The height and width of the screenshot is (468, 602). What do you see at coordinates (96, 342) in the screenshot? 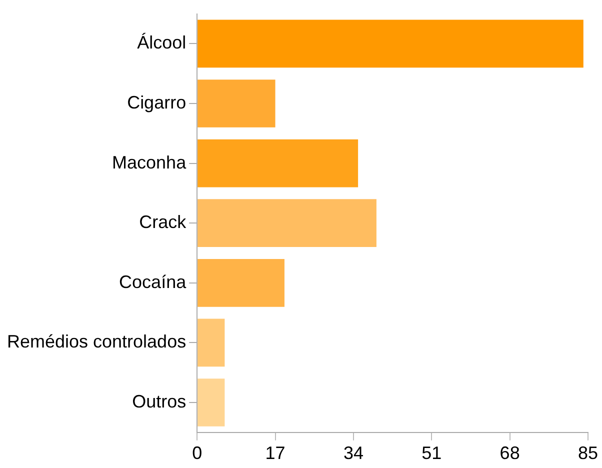
I see `y-tick-label: Remédios controlados` at bounding box center [96, 342].